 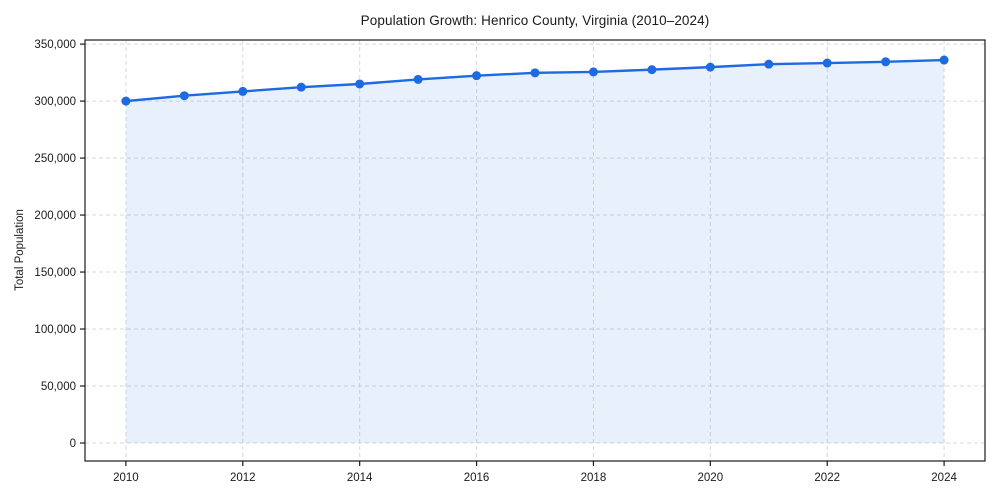 I want to click on x-tick-label: 2012, so click(x=243, y=478).